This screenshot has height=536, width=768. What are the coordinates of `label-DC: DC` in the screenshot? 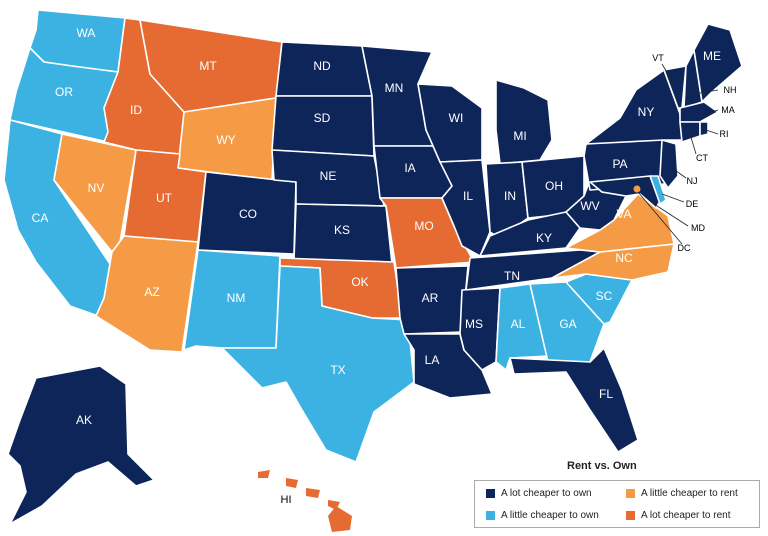 It's located at (684, 248).